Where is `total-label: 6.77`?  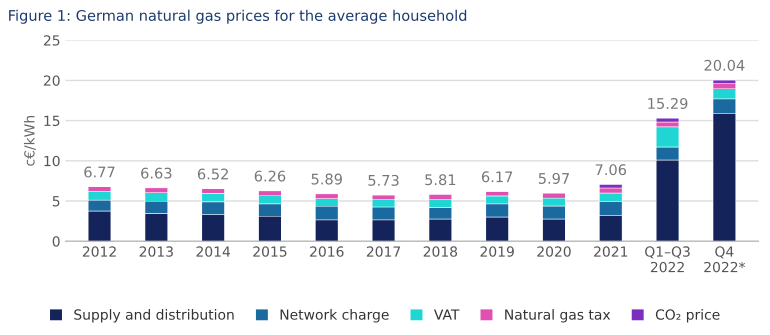 total-label: 6.77 is located at coordinates (99, 172).